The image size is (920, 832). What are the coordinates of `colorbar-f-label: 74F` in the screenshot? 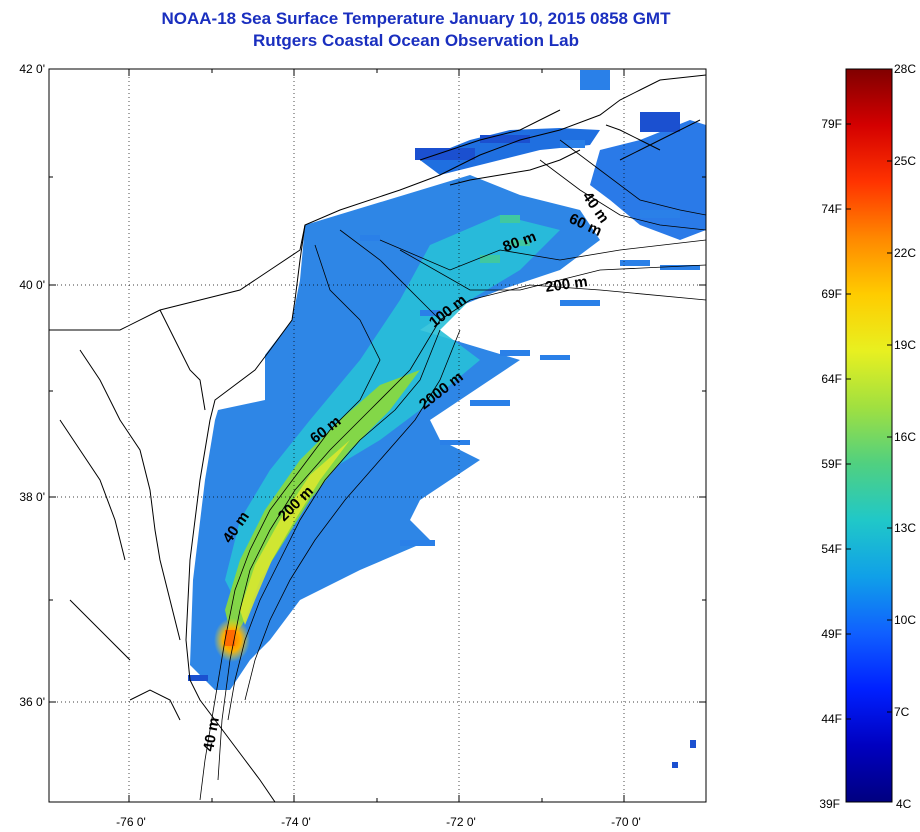 It's located at (831, 209).